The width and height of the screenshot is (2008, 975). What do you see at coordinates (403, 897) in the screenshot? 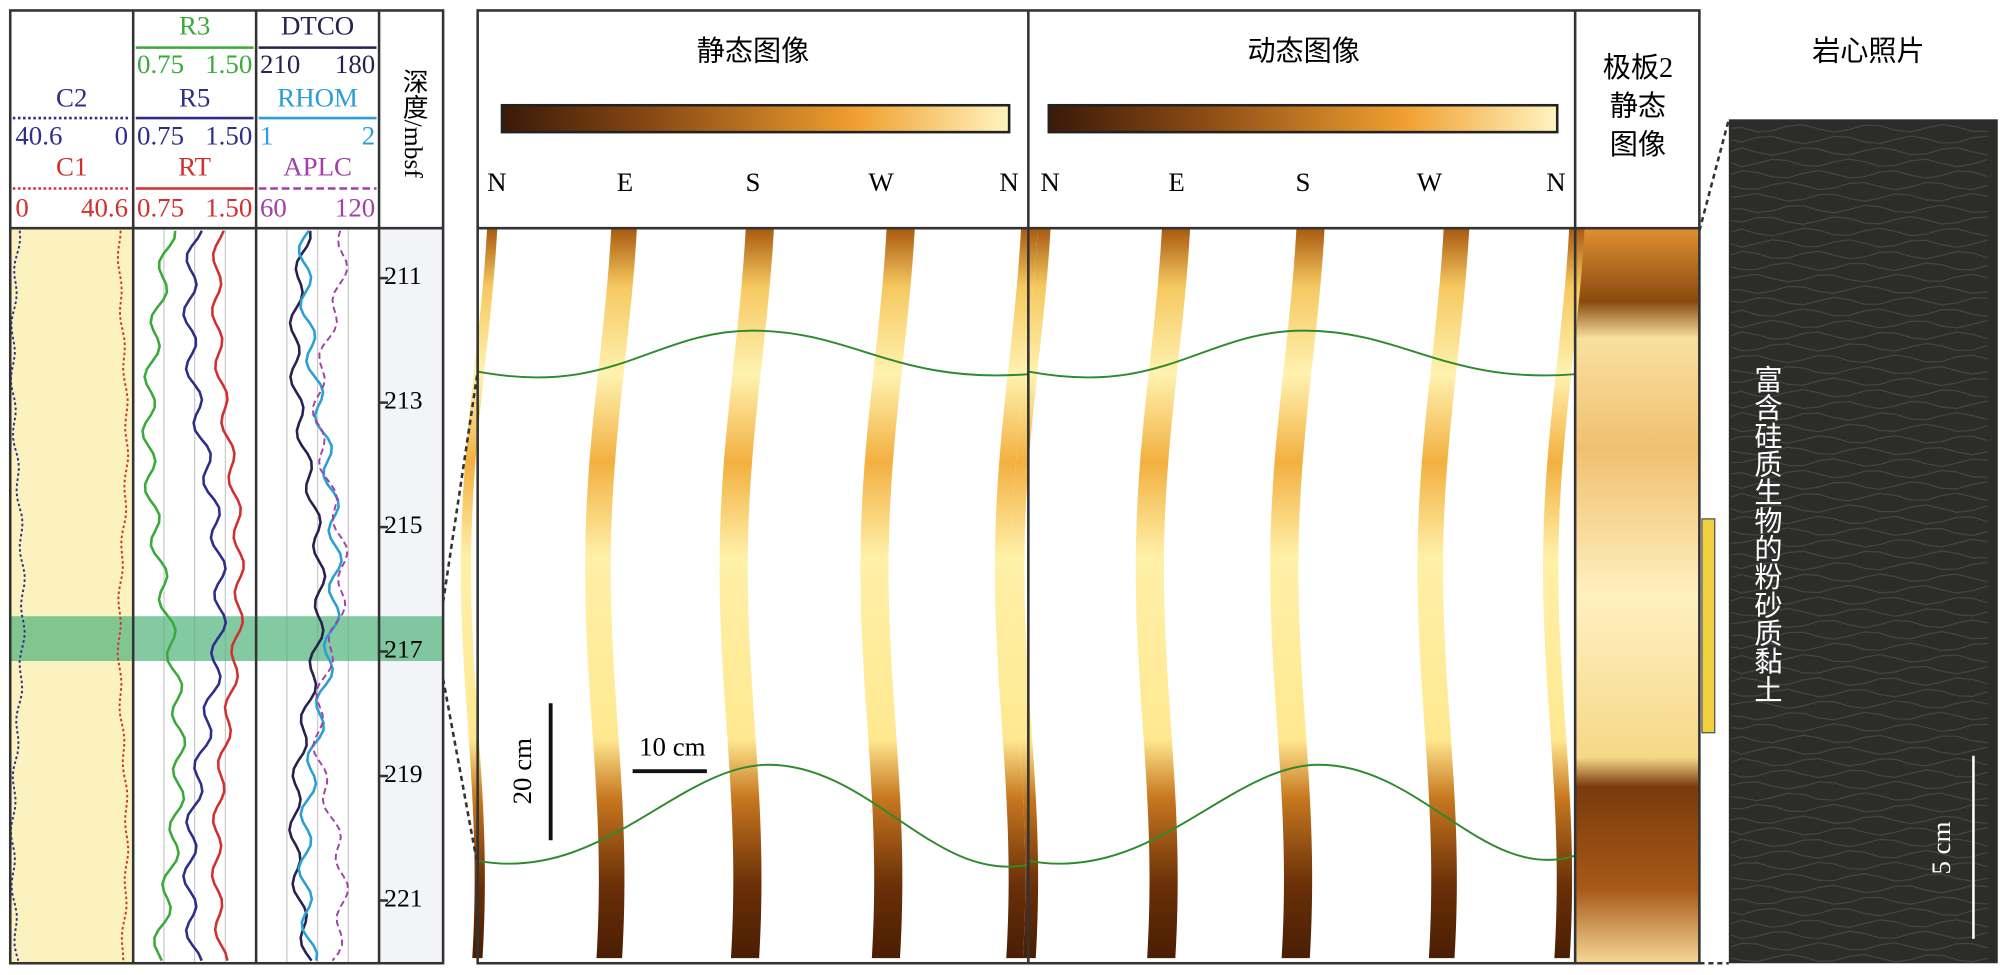
I see `depth-tick-label: 221` at bounding box center [403, 897].